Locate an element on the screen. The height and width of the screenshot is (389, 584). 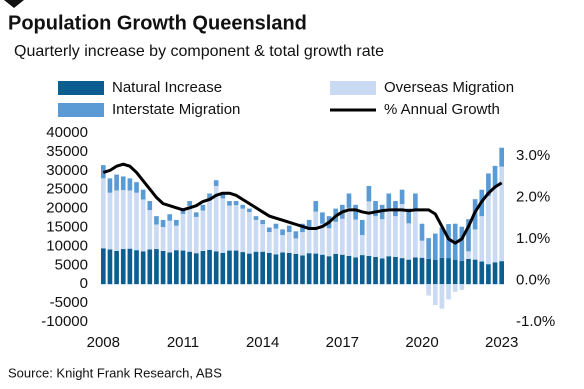
x-tick-label: 2023 is located at coordinates (501, 342).